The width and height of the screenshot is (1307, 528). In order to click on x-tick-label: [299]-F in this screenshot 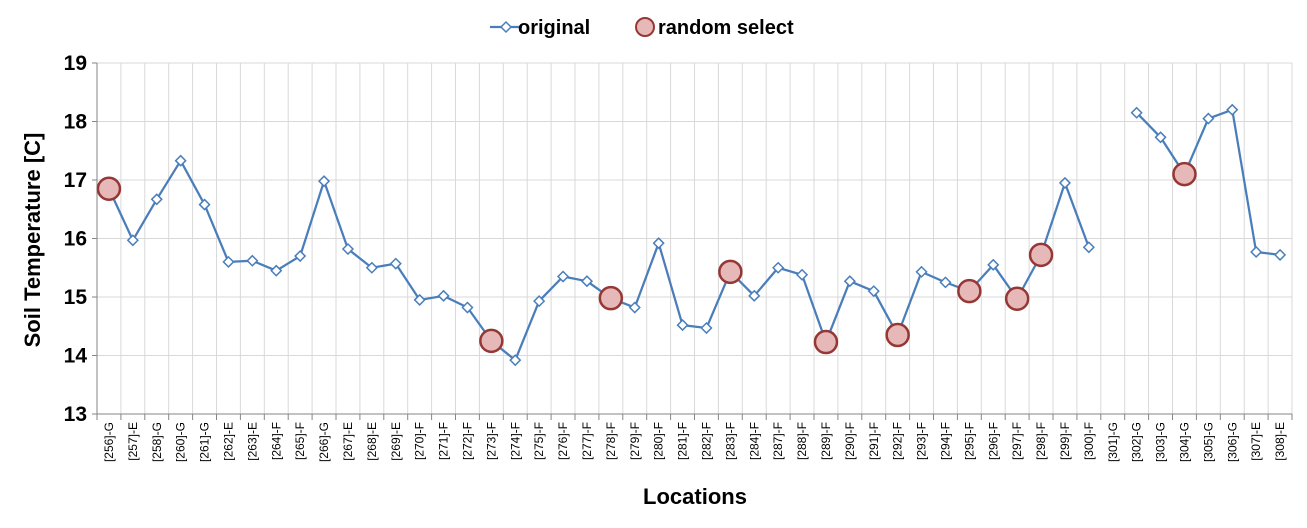, I will do `click(1065, 441)`.